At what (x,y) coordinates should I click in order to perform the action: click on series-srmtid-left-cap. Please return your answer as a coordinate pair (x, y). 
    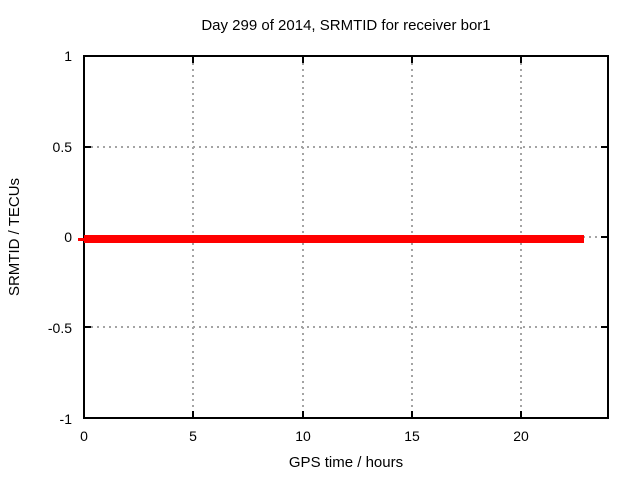
    Looking at the image, I should click on (81, 239).